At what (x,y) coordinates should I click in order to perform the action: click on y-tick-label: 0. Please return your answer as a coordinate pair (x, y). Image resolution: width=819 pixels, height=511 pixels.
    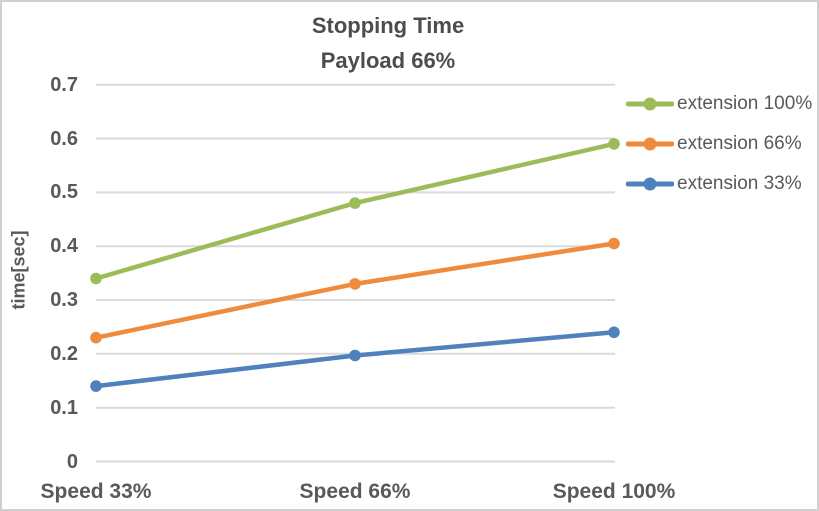
    Looking at the image, I should click on (72, 462).